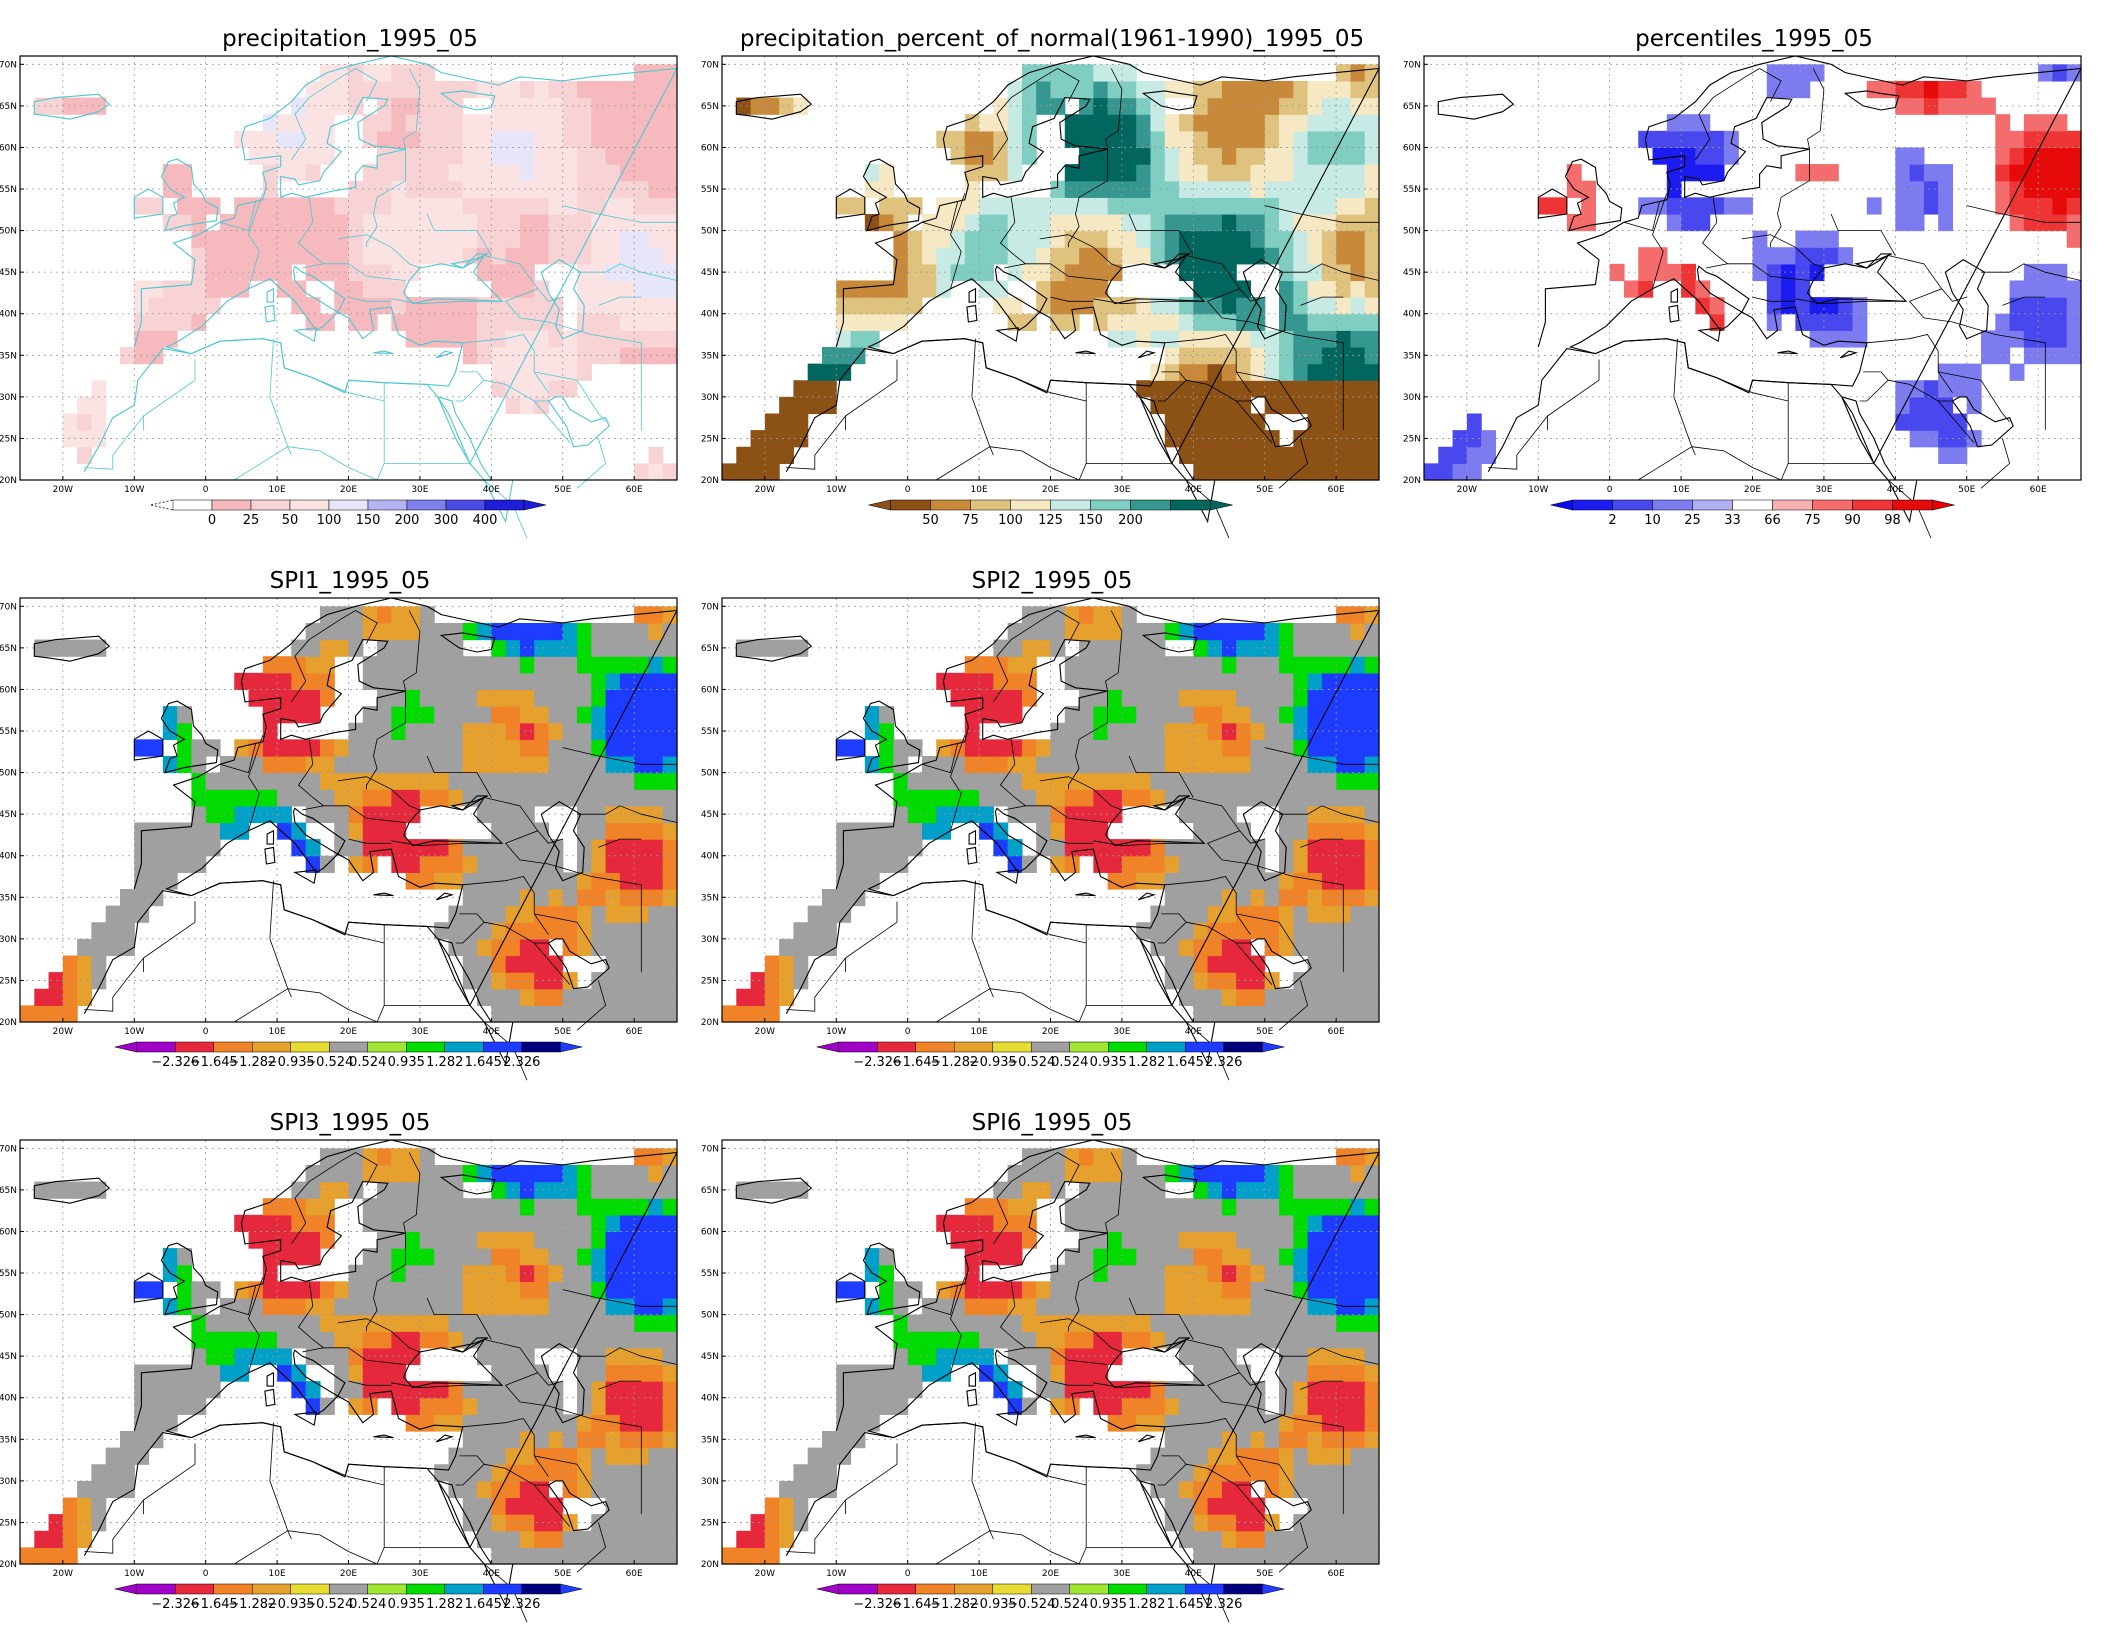 The width and height of the screenshot is (2106, 1629). What do you see at coordinates (710, 1023) in the screenshot?
I see `lat-tick-label: 20N` at bounding box center [710, 1023].